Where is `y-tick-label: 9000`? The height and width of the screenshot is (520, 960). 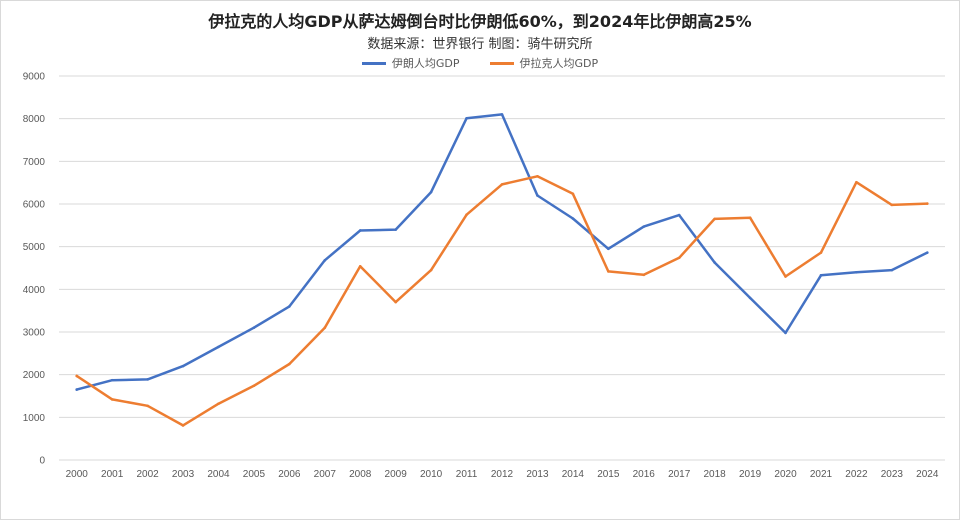 y-tick-label: 9000 is located at coordinates (34, 77).